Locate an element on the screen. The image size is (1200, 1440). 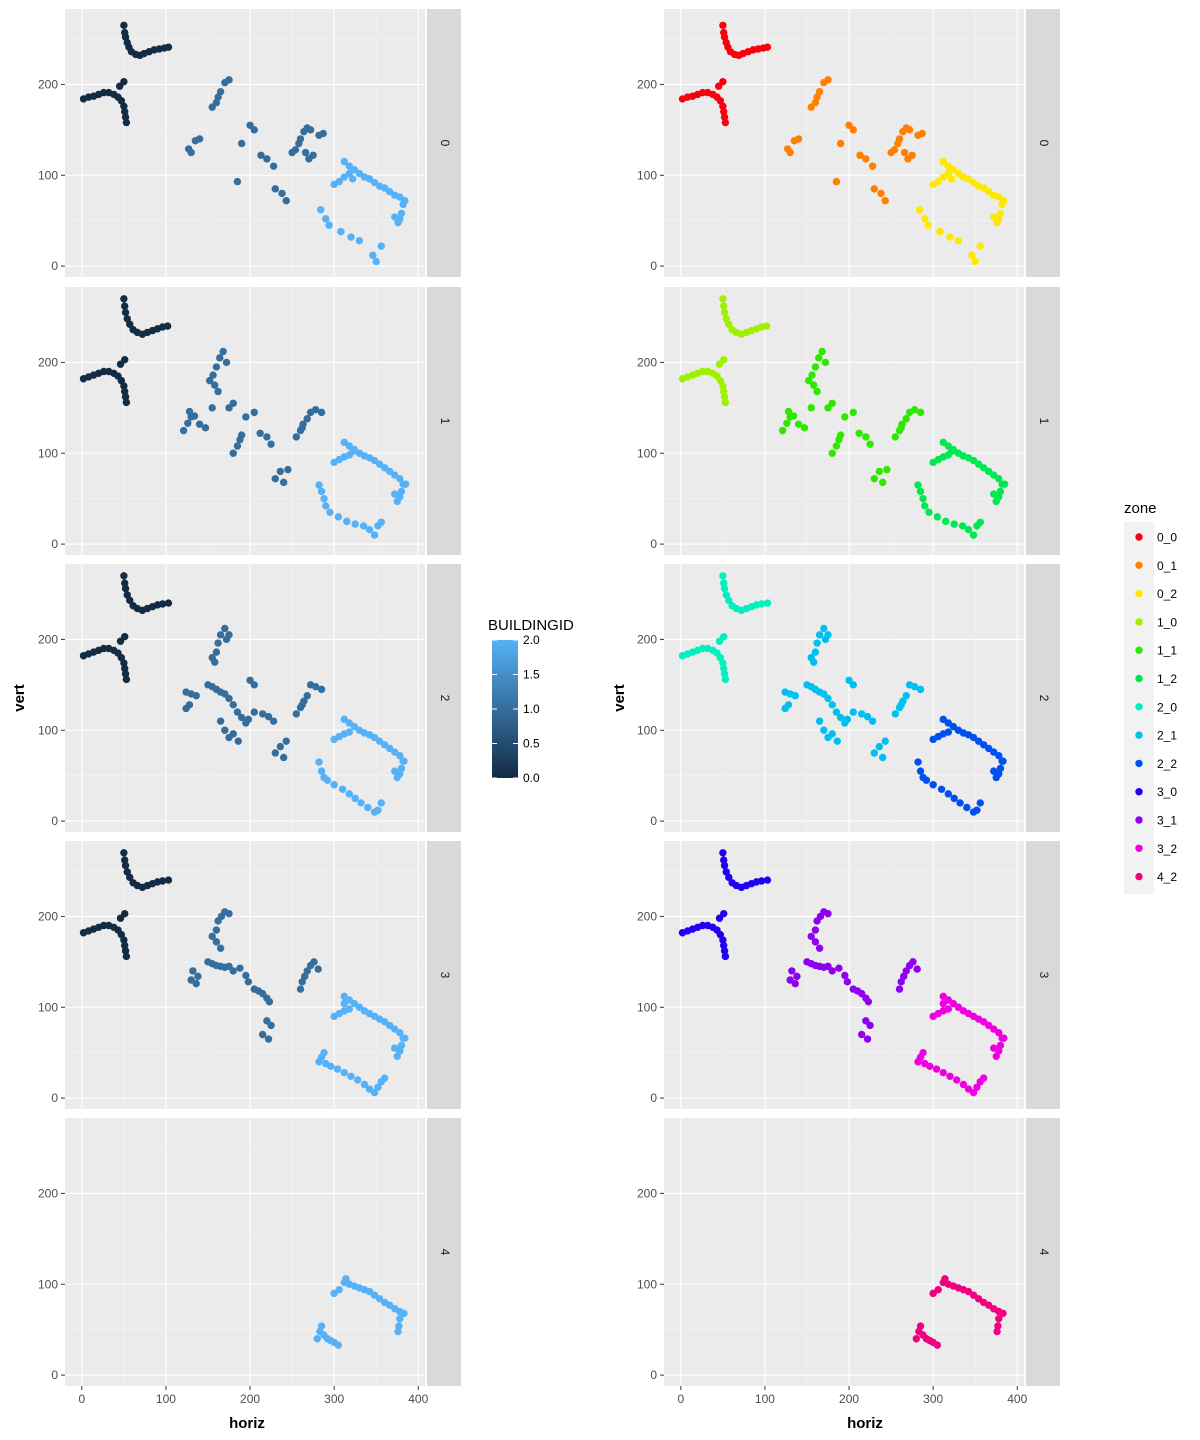
facet-strip-label: 1 is located at coordinates (445, 421).